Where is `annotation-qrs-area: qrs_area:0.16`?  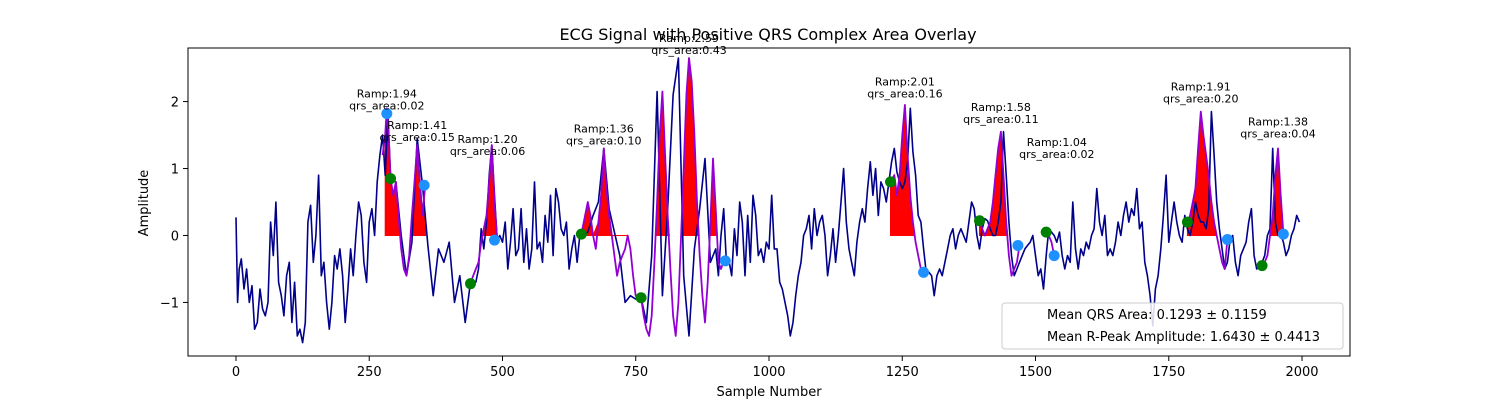
annotation-qrs-area: qrs_area:0.16 is located at coordinates (904, 94).